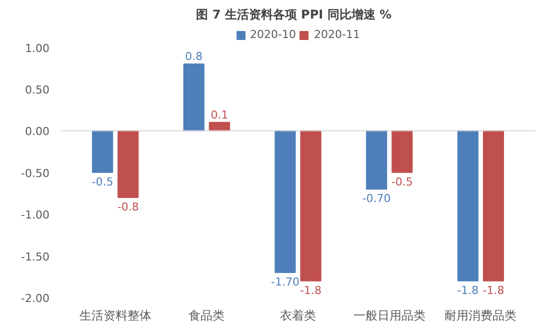 This screenshot has width=550, height=330. What do you see at coordinates (480, 315) in the screenshot?
I see `x-tick-label: 耐用消费品类` at bounding box center [480, 315].